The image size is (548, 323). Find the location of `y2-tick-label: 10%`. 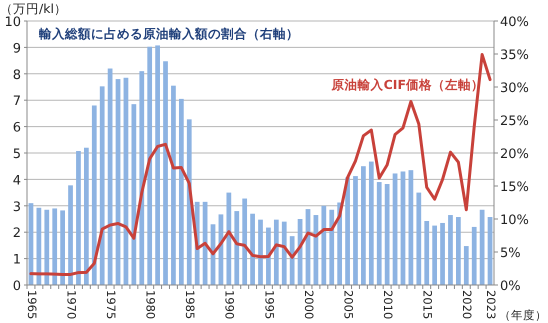

y2-tick-label: 10% is located at coordinates (514, 220).